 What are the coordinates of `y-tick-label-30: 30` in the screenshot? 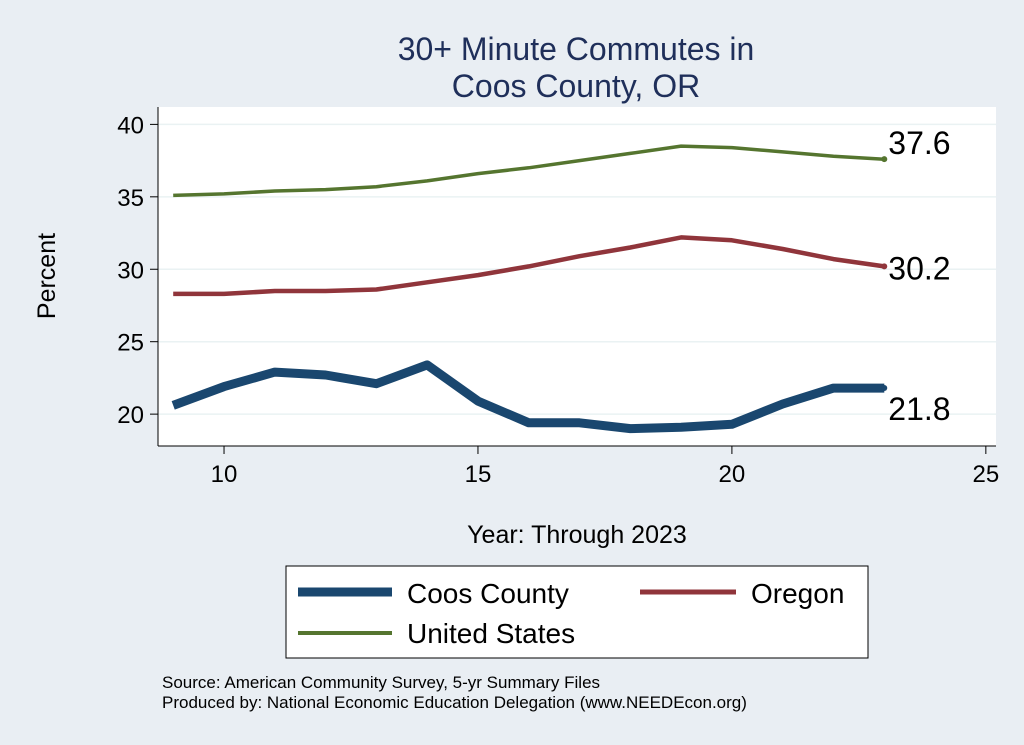 It's located at (130, 270).